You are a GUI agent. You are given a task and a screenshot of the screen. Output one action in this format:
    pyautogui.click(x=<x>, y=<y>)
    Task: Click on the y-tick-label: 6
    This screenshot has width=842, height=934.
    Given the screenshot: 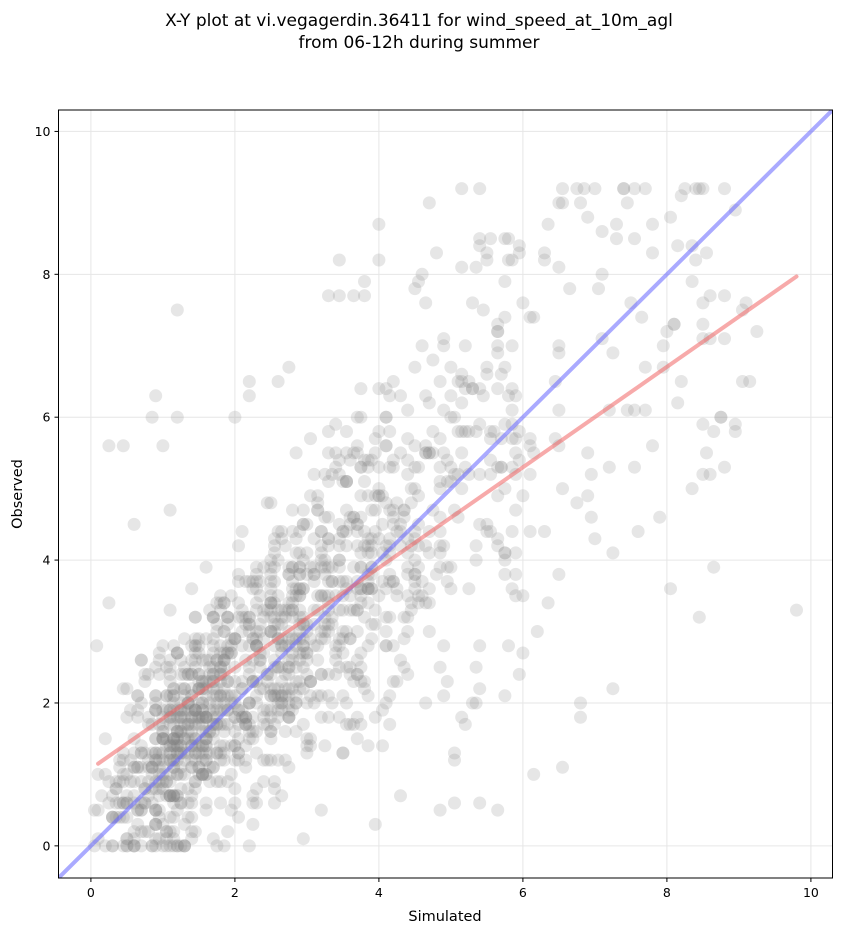 What is the action you would take?
    pyautogui.click(x=47, y=417)
    